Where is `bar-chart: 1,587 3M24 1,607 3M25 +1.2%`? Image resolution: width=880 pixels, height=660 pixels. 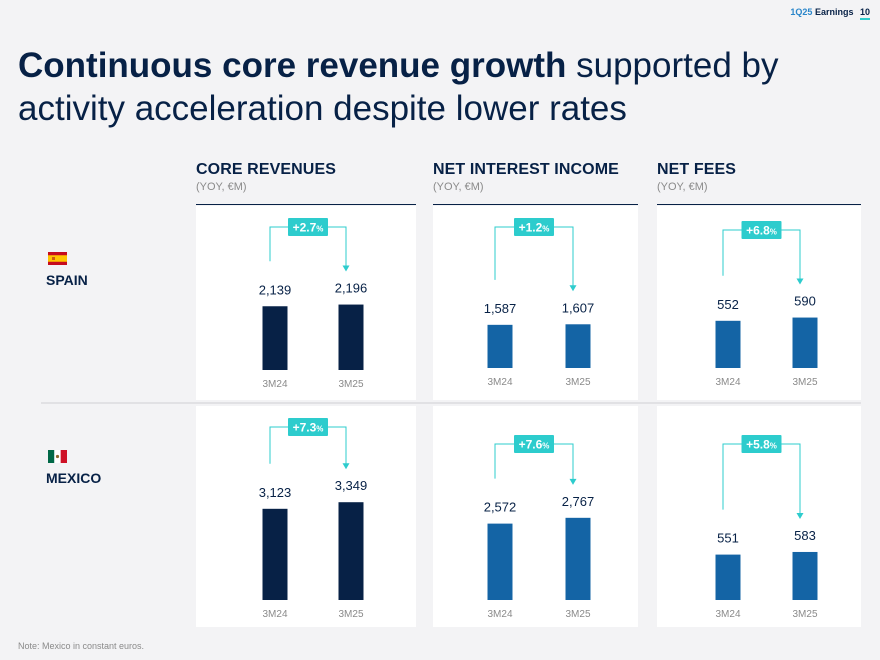
bar-chart: 1,587 3M24 1,607 3M25 +1.2% is located at coordinates (539, 303).